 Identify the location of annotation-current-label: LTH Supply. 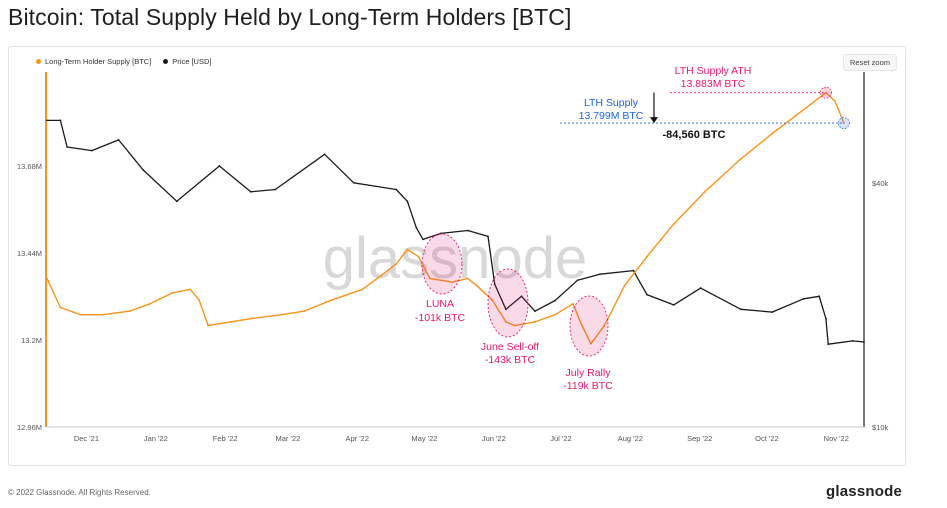
(611, 103).